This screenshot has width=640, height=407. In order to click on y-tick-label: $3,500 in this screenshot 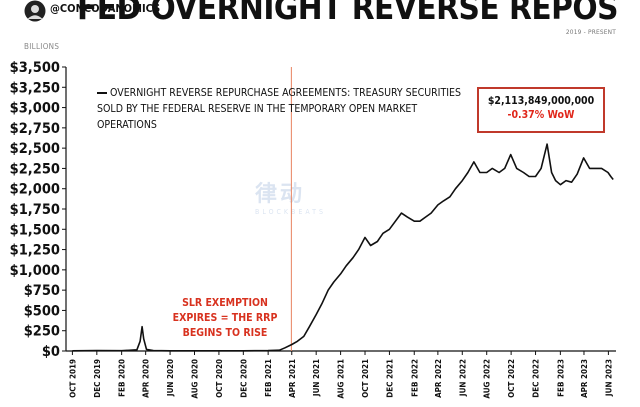, I will do `click(35, 68)`.